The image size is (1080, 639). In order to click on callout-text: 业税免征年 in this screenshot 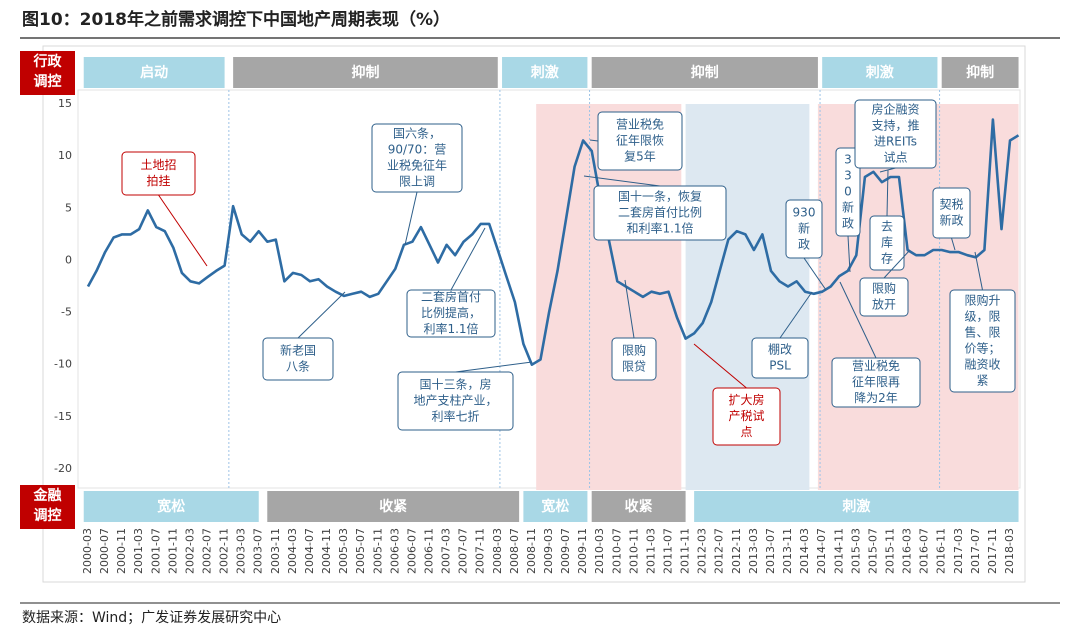, I will do `click(417, 165)`.